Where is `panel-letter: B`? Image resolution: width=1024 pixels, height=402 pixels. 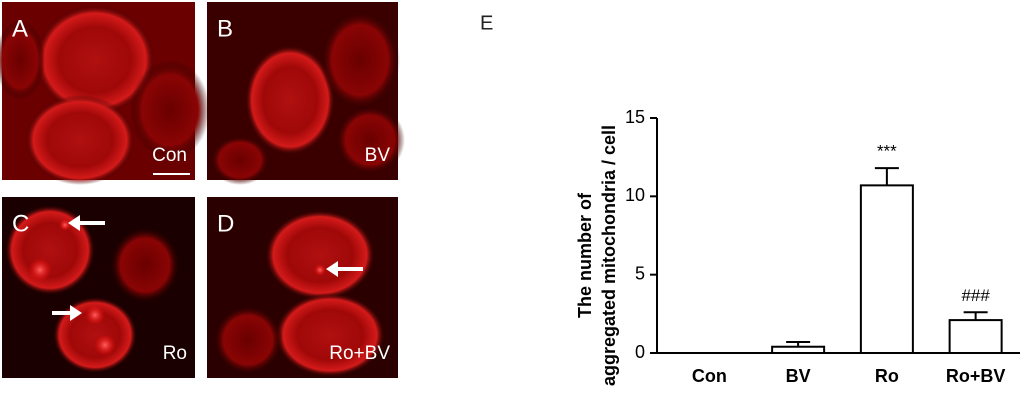
panel-letter: B is located at coordinates (225, 28).